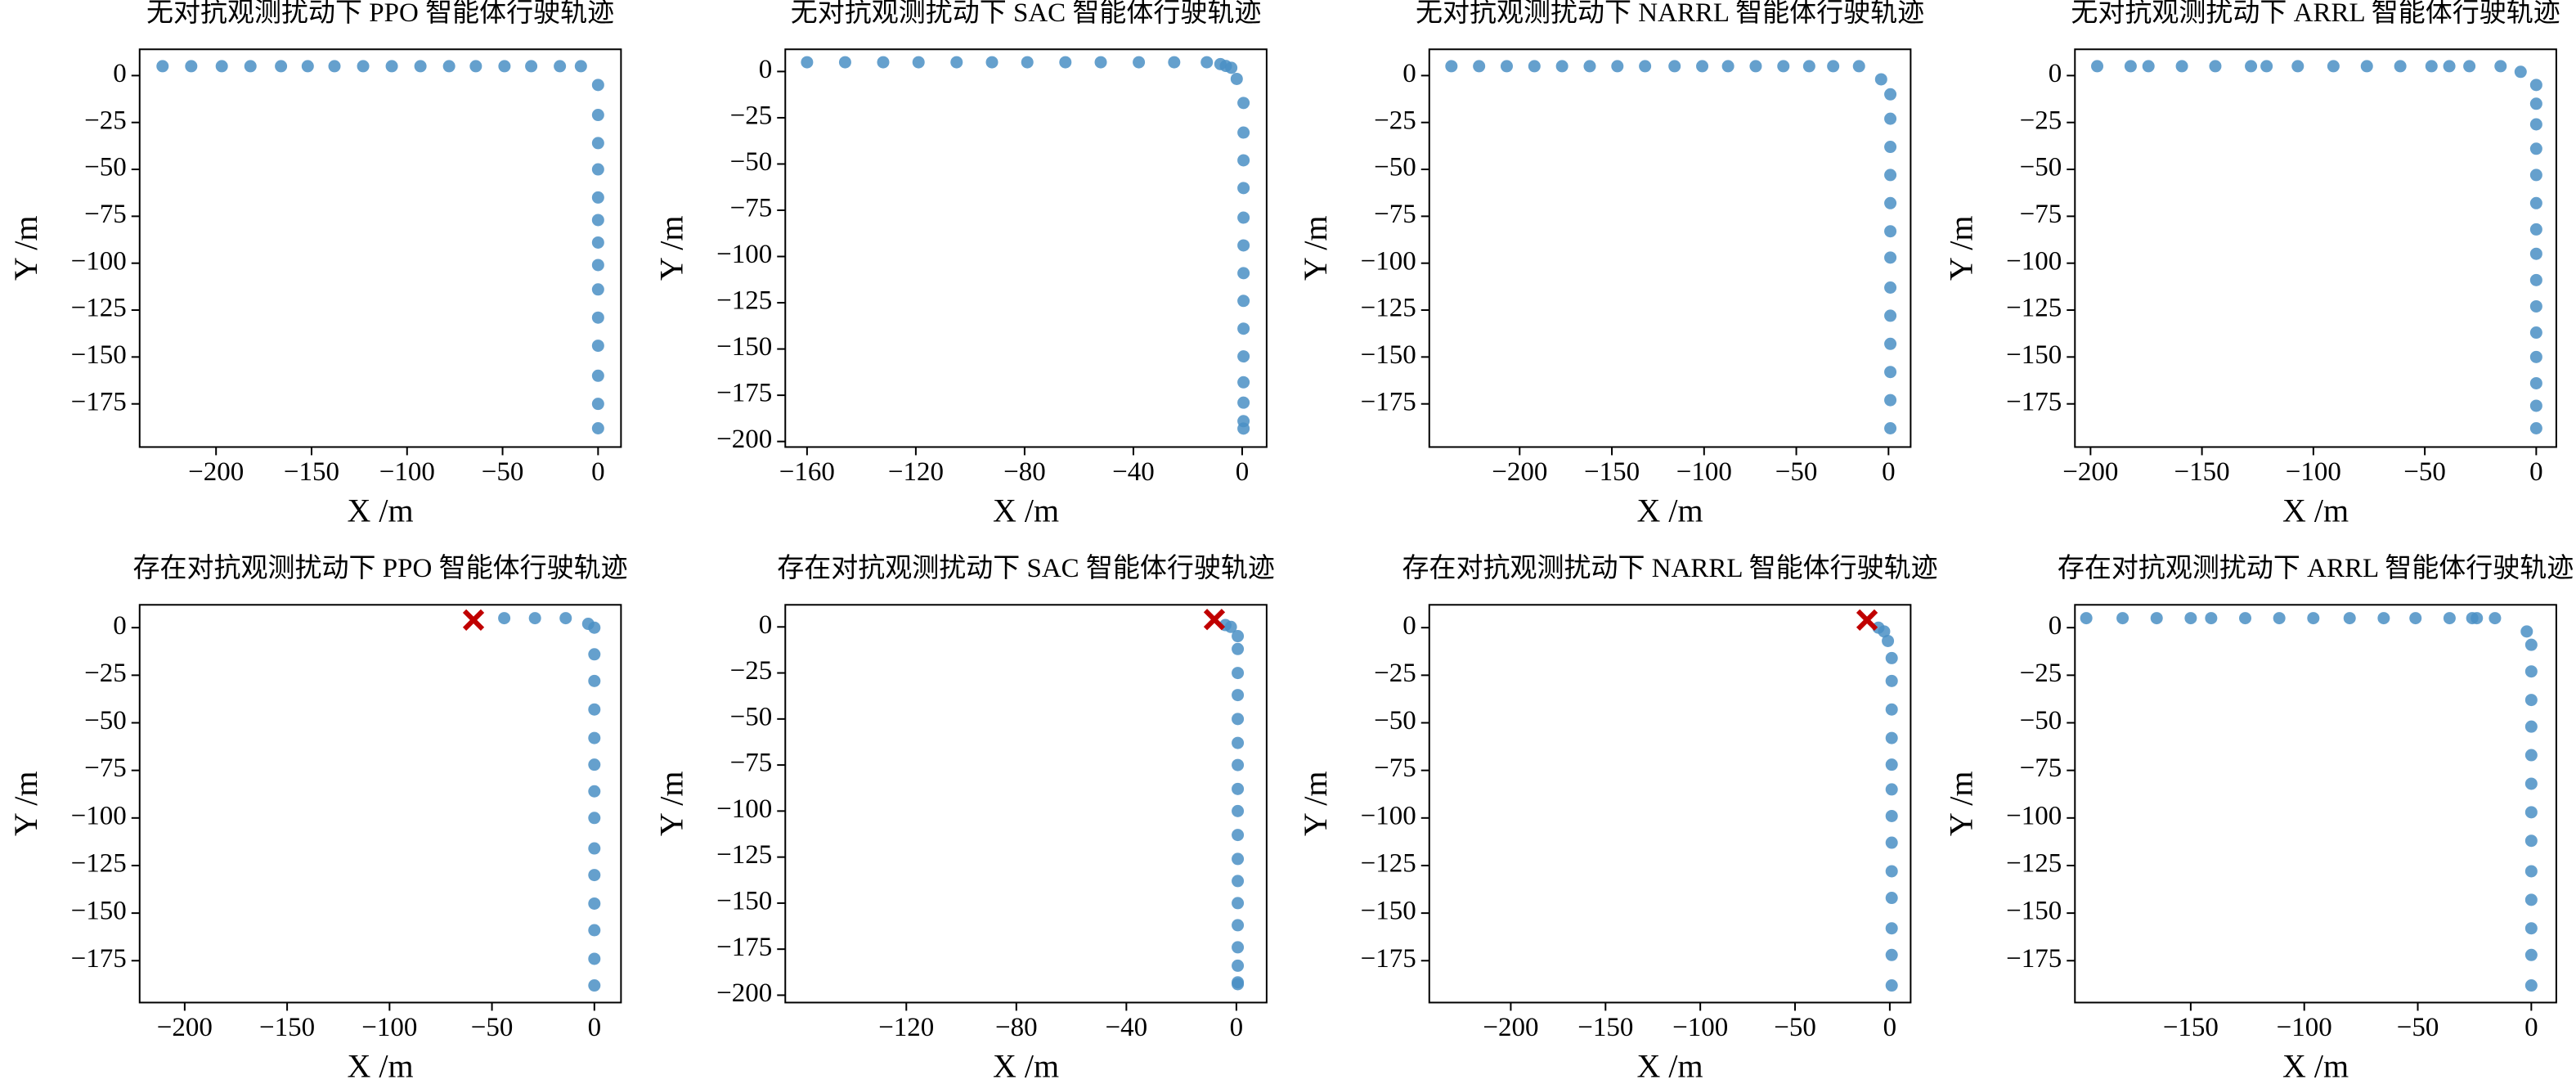 The image size is (2576, 1084). What do you see at coordinates (407, 472) in the screenshot?
I see `x-tick-label: −100` at bounding box center [407, 472].